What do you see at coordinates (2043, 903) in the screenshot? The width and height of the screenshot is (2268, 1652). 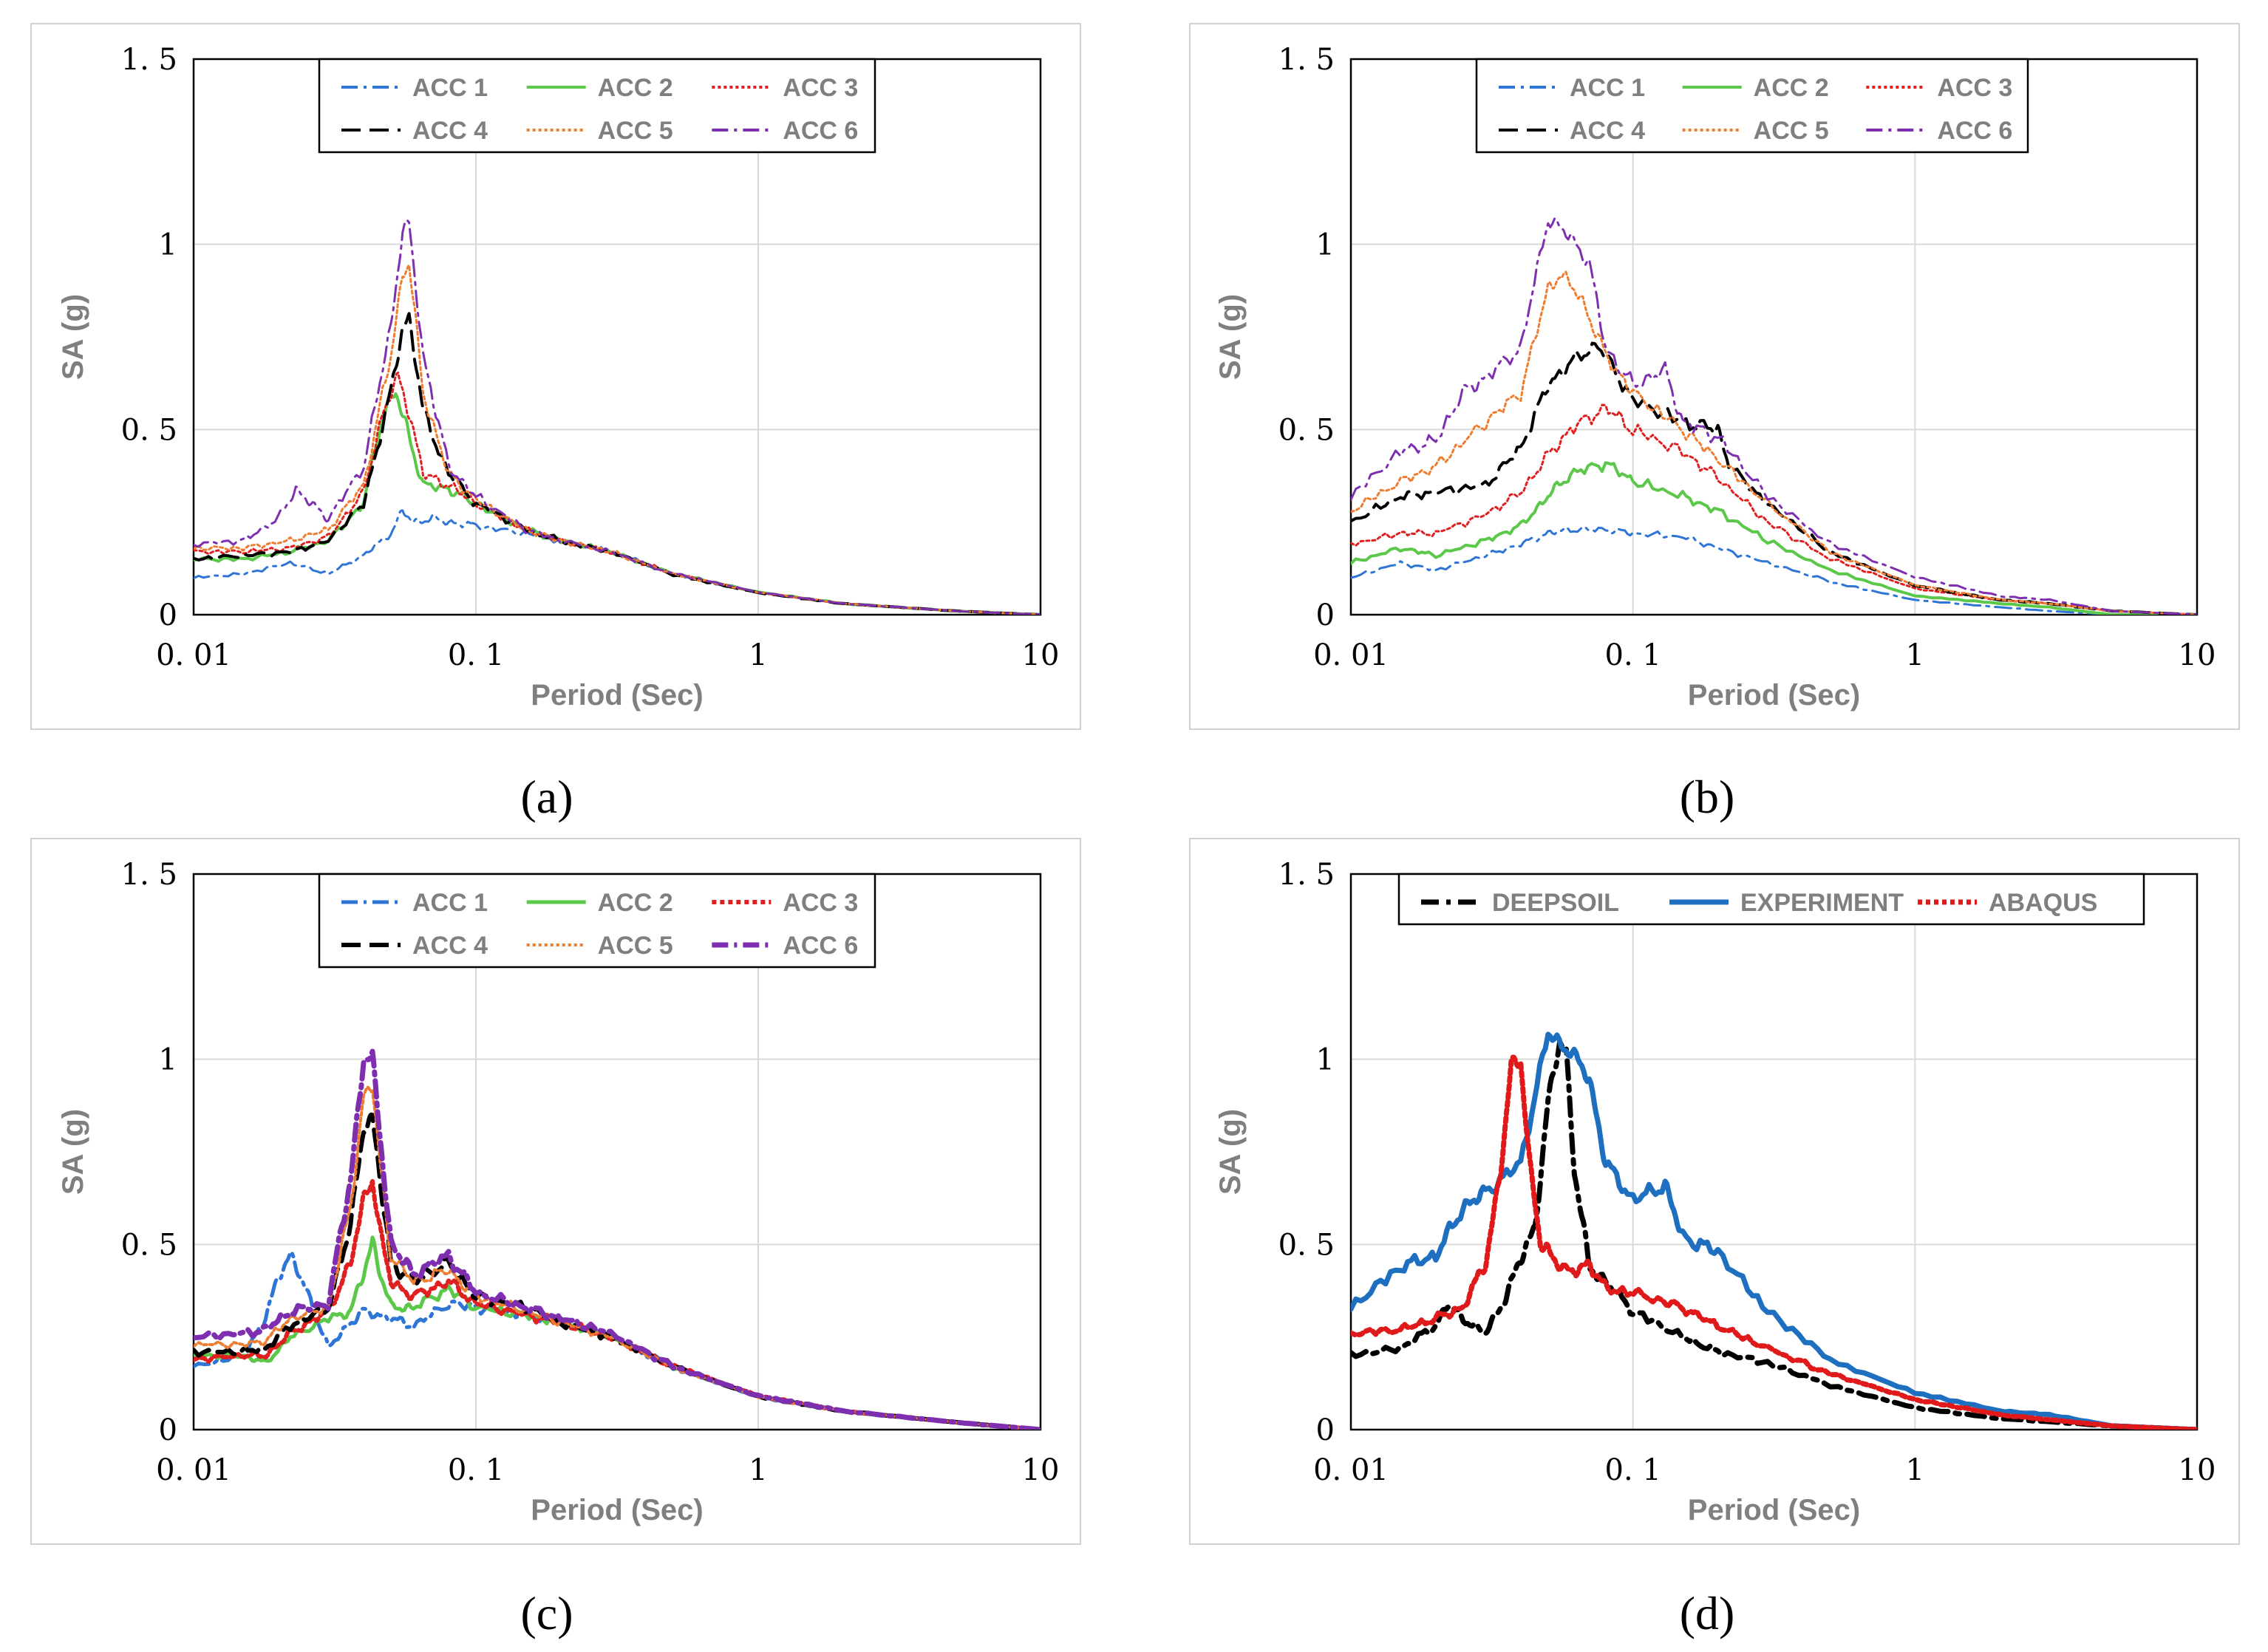 I see `legend-label-abaqus: ABAQUS` at bounding box center [2043, 903].